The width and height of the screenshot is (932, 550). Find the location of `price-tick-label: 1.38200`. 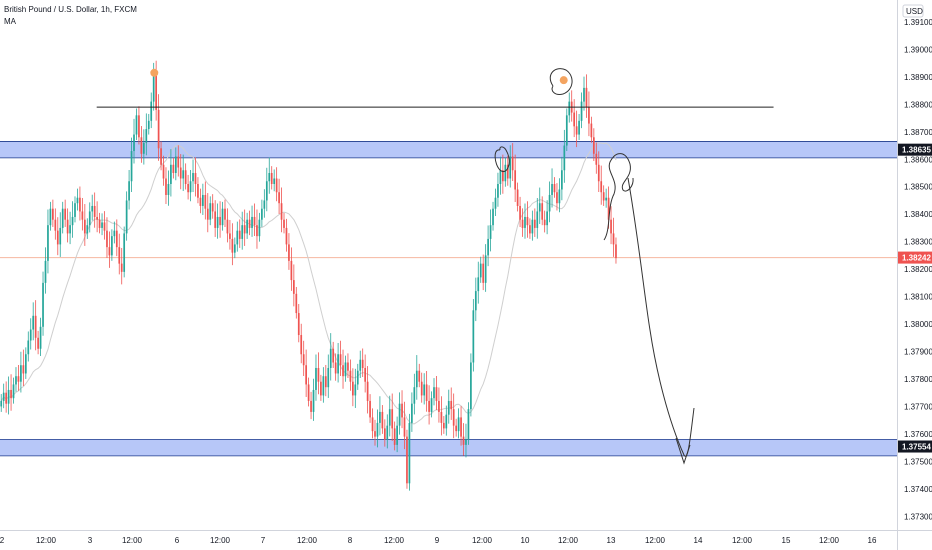

price-tick-label: 1.38200 is located at coordinates (918, 269).